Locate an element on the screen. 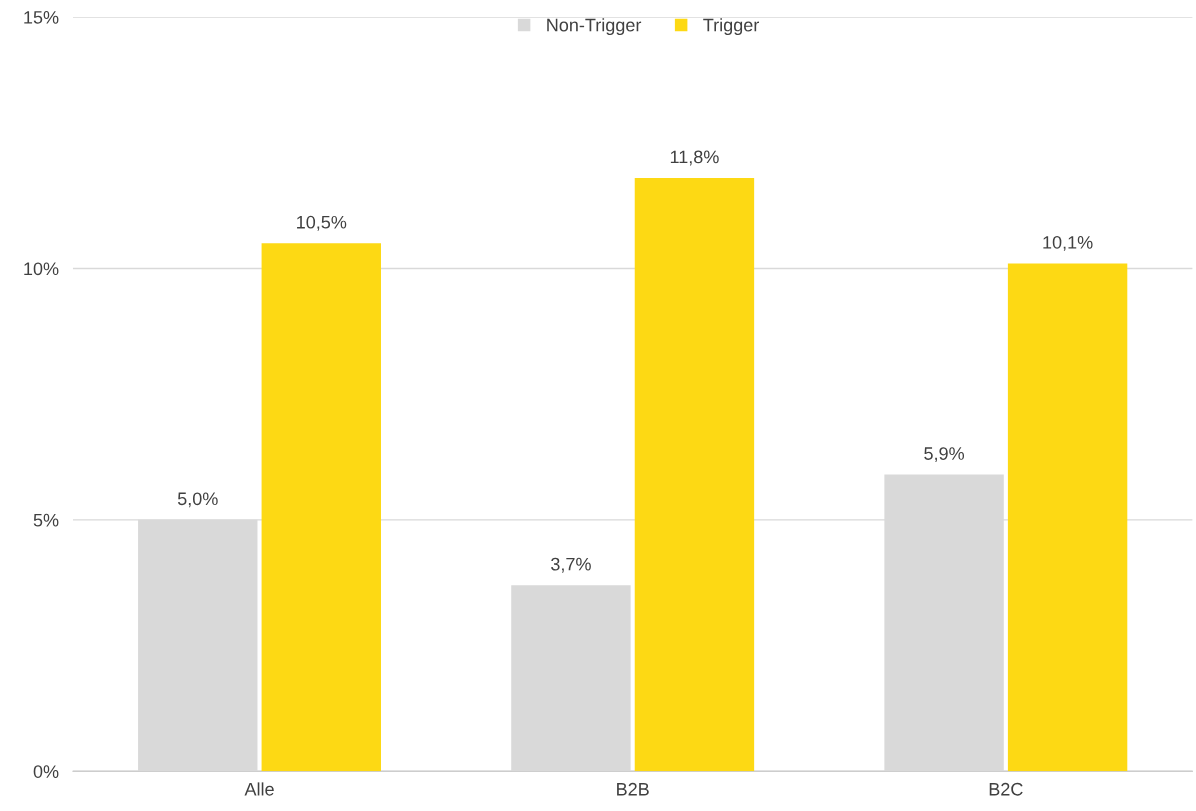  x-tick-label: B2B is located at coordinates (633, 789).